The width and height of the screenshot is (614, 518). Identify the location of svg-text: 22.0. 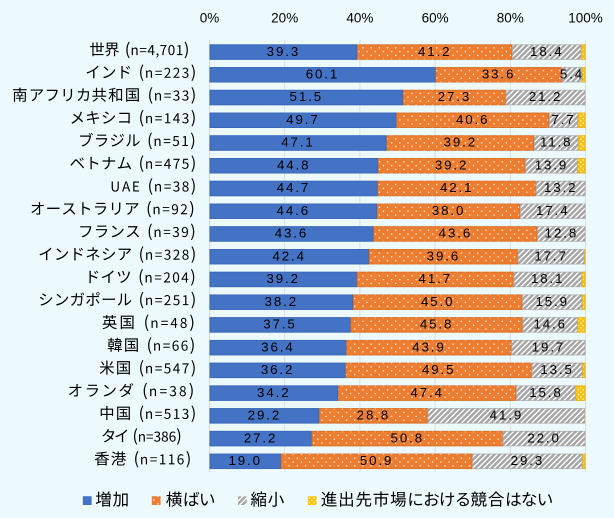
(543, 437).